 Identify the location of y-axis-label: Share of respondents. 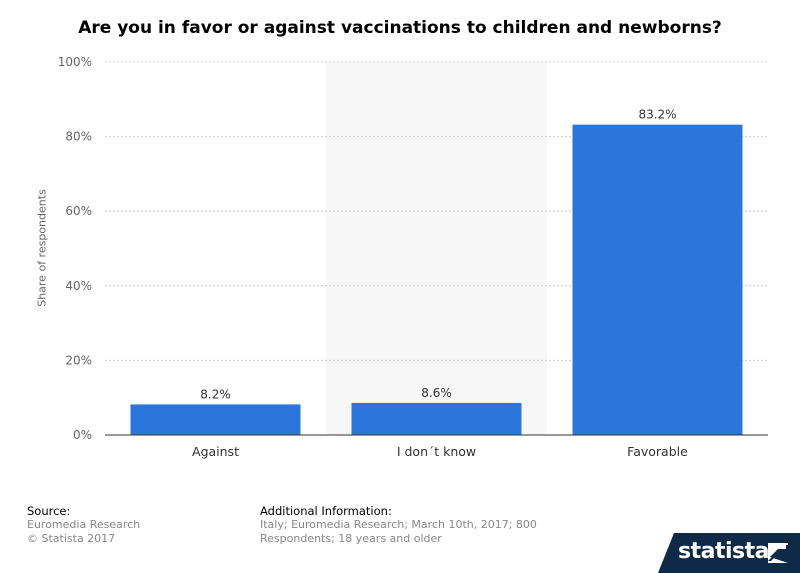
(42, 248).